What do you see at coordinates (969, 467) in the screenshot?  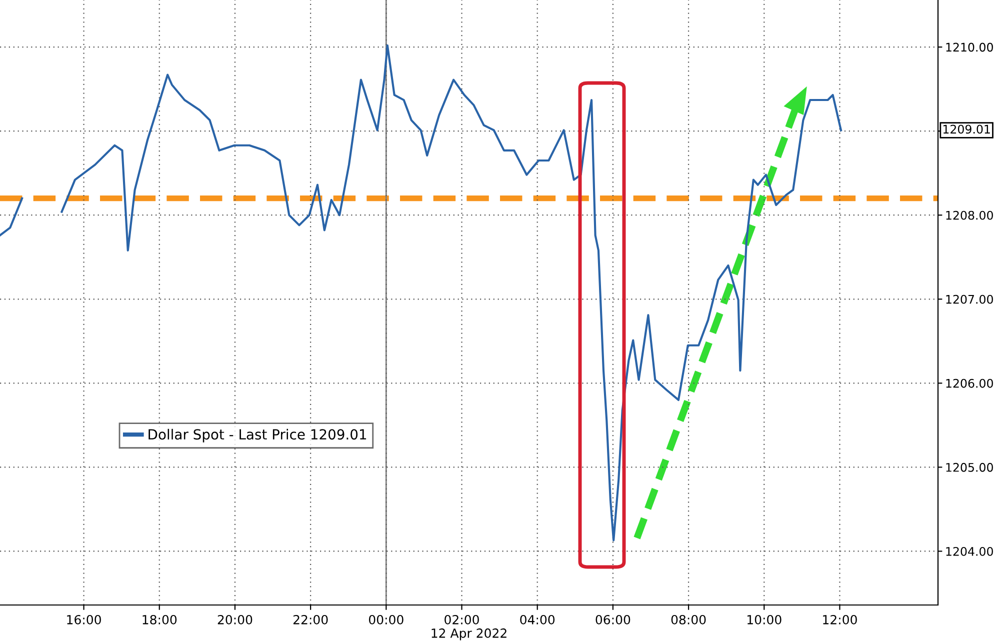 I see `y-tick-label: 1205.00` at bounding box center [969, 467].